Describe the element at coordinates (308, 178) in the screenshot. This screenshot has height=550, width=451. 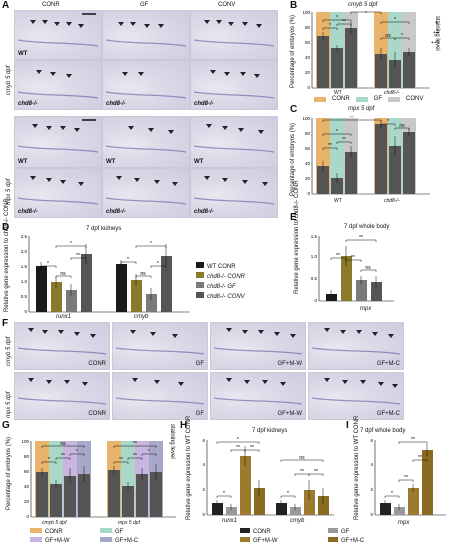
I see `svg-text: 20` at that location.